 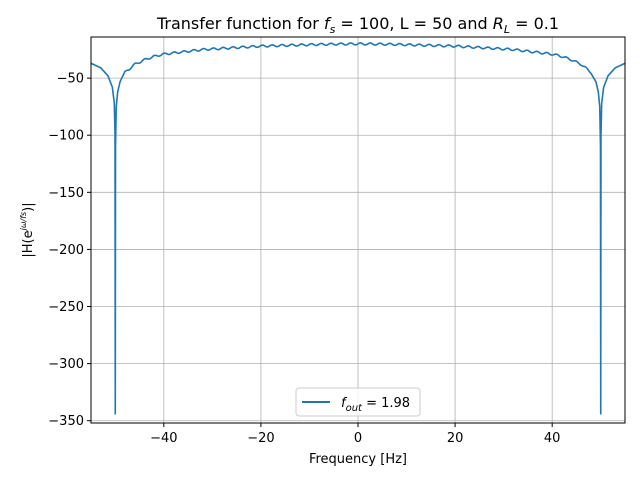 I want to click on y-tick-label: −300, so click(x=66, y=364).